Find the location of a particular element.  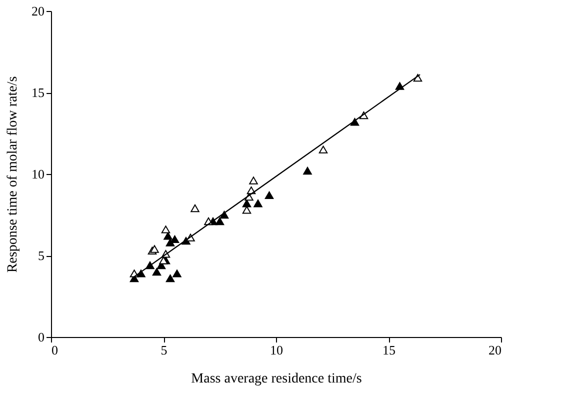

x-tick-label: 20 is located at coordinates (495, 350).